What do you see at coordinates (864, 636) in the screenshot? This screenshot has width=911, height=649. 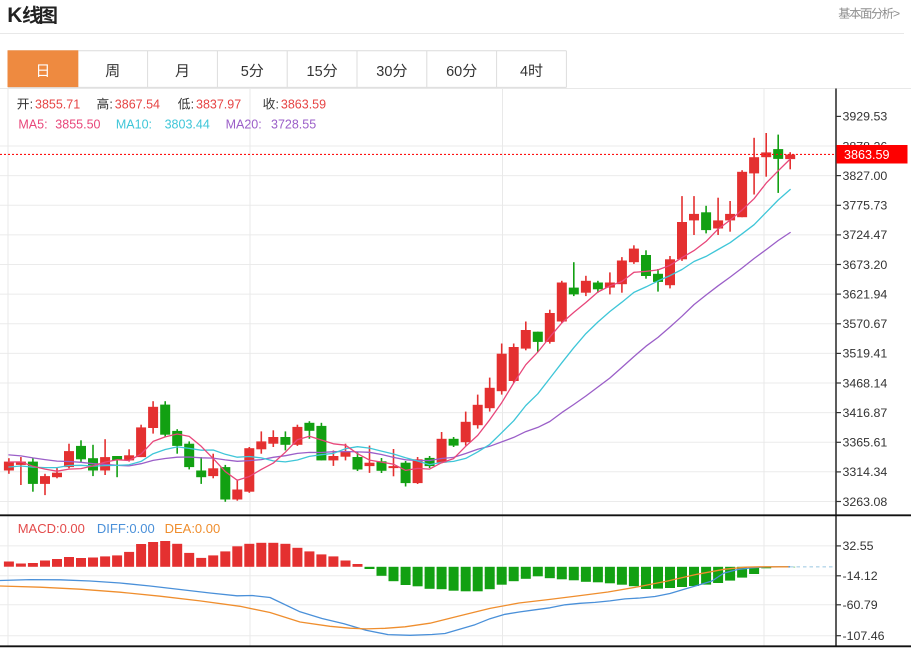 I see `svg-text: -107.46` at bounding box center [864, 636].